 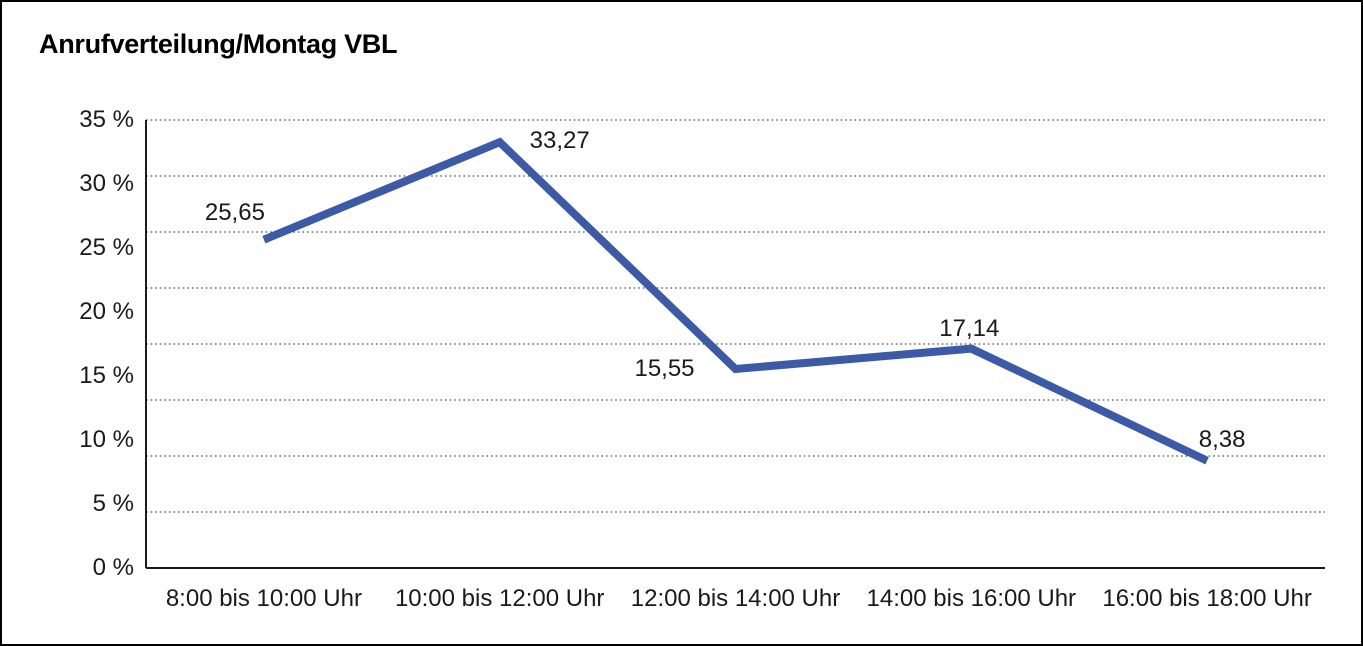 I want to click on y-axis-tick-label: 20 %, so click(x=106, y=311).